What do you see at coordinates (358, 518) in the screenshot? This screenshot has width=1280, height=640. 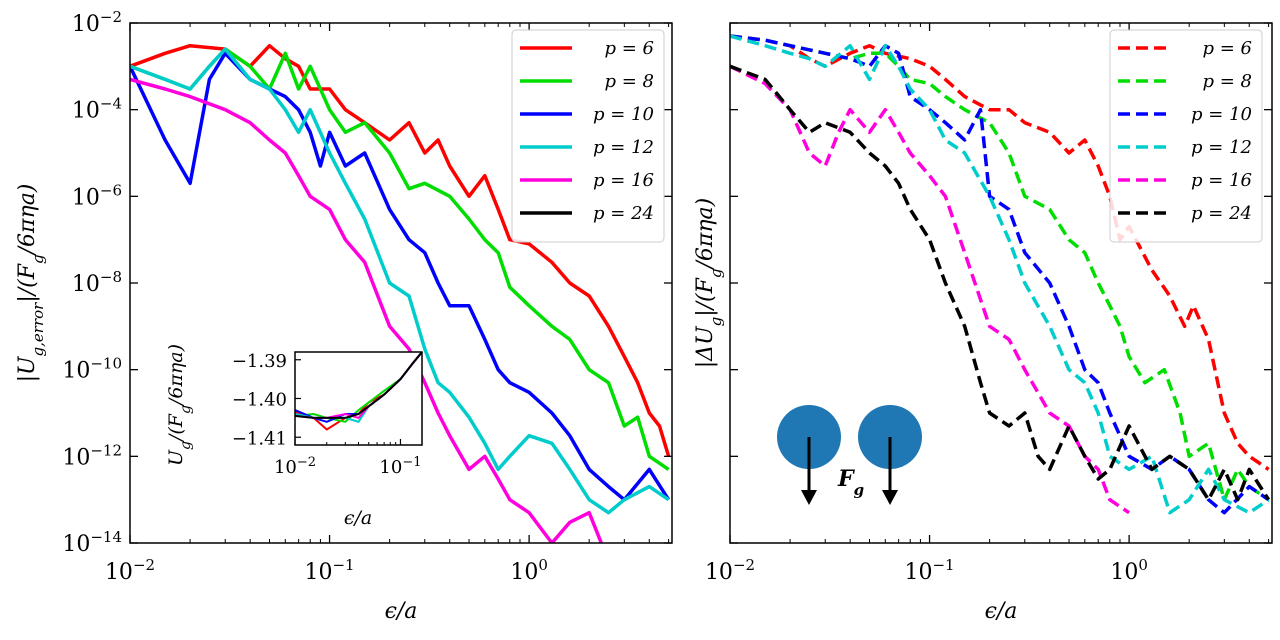 I see `inset-x-axis-label: ϵ/a` at bounding box center [358, 518].